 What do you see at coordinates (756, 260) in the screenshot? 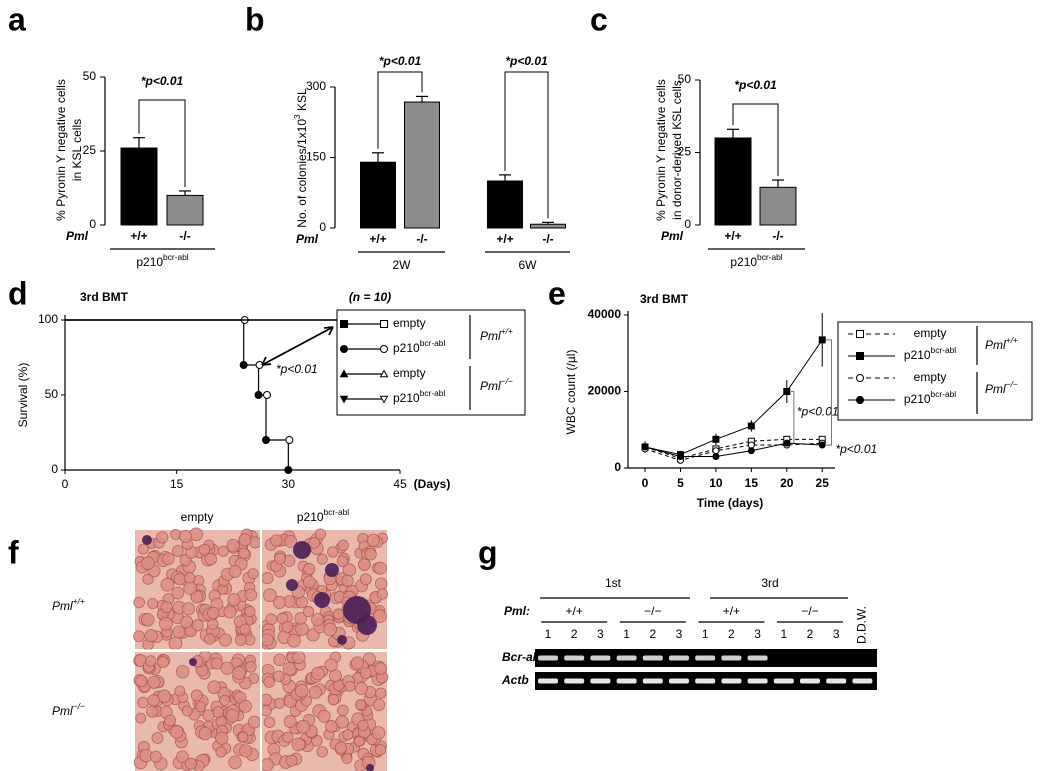
I see `group-label: p210bcr-abl` at bounding box center [756, 260].